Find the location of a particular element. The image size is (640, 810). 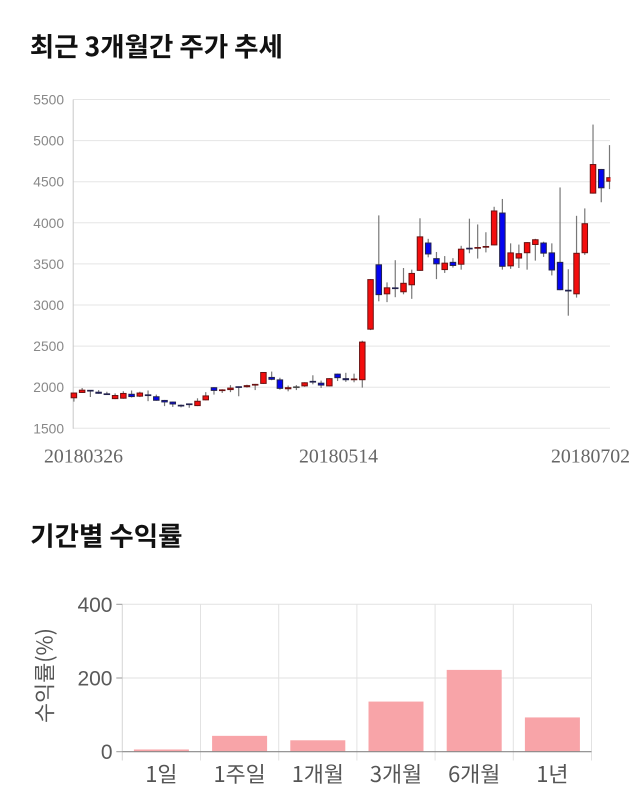

returns-y-tick-label: 400 is located at coordinates (94, 605).